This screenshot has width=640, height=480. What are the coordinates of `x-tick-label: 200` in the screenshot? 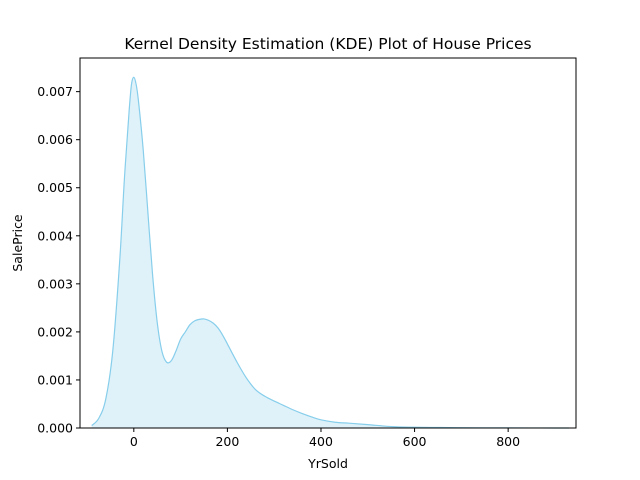 It's located at (227, 441).